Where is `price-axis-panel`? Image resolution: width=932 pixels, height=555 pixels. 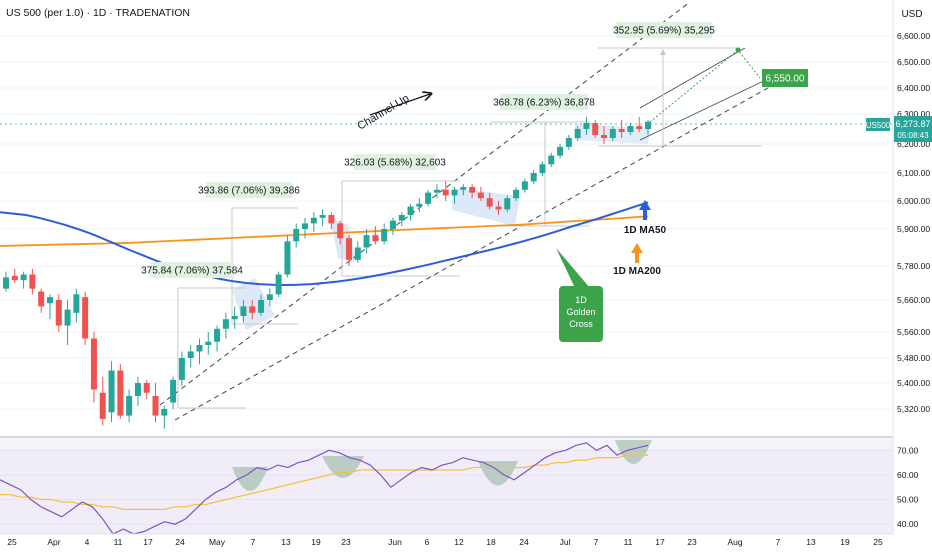
price-axis-panel is located at coordinates (912, 275).